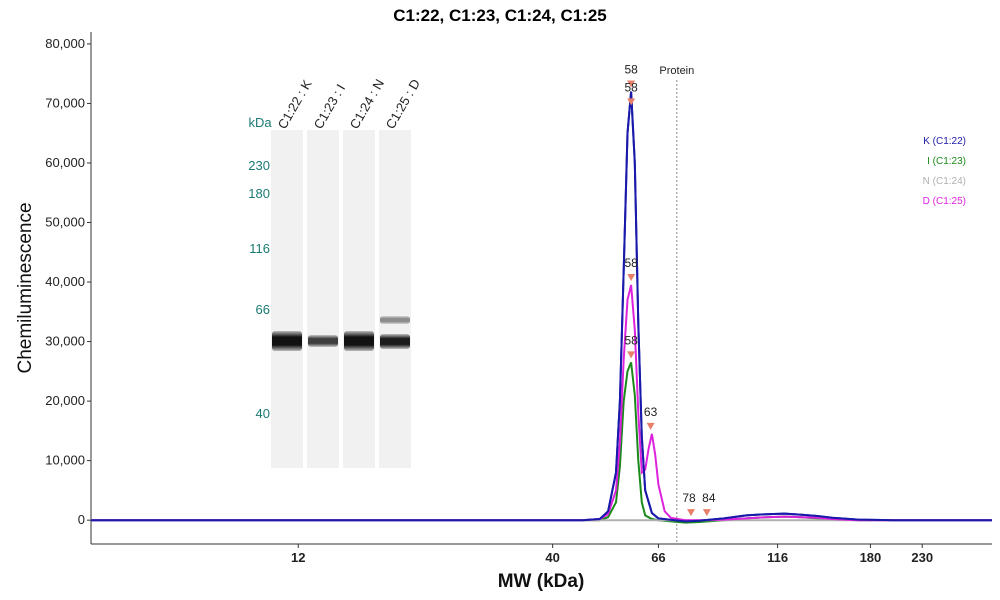 Image resolution: width=1000 pixels, height=600 pixels. Describe the element at coordinates (541, 581) in the screenshot. I see `x-axis-title: MW (kDa)` at that location.